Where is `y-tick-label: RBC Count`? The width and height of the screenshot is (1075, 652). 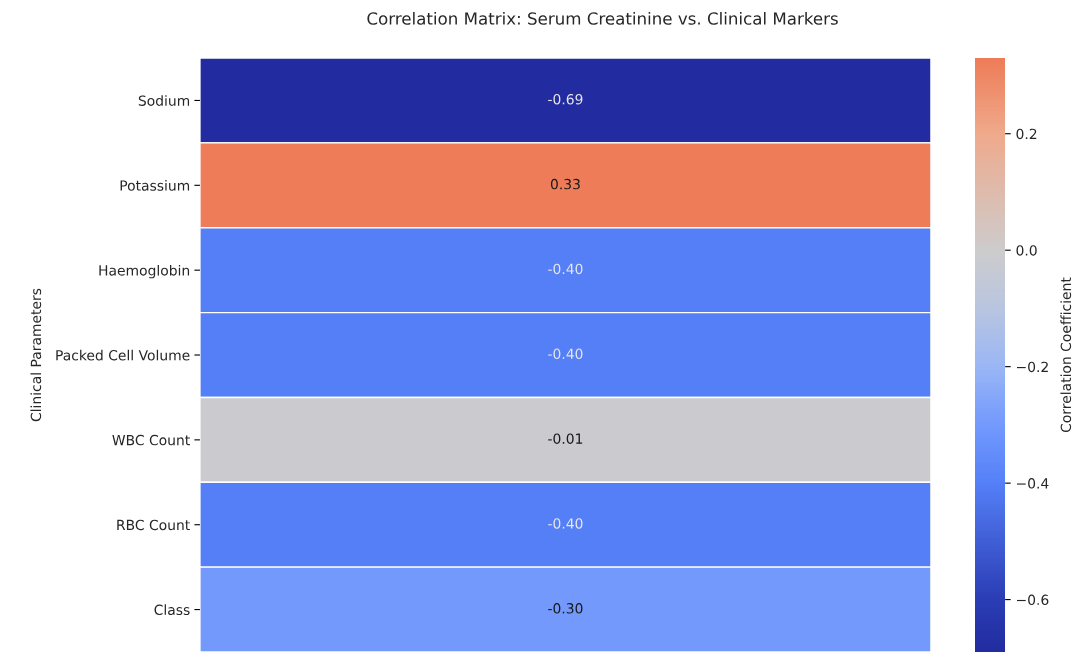
y-tick-label: RBC Count is located at coordinates (153, 525).